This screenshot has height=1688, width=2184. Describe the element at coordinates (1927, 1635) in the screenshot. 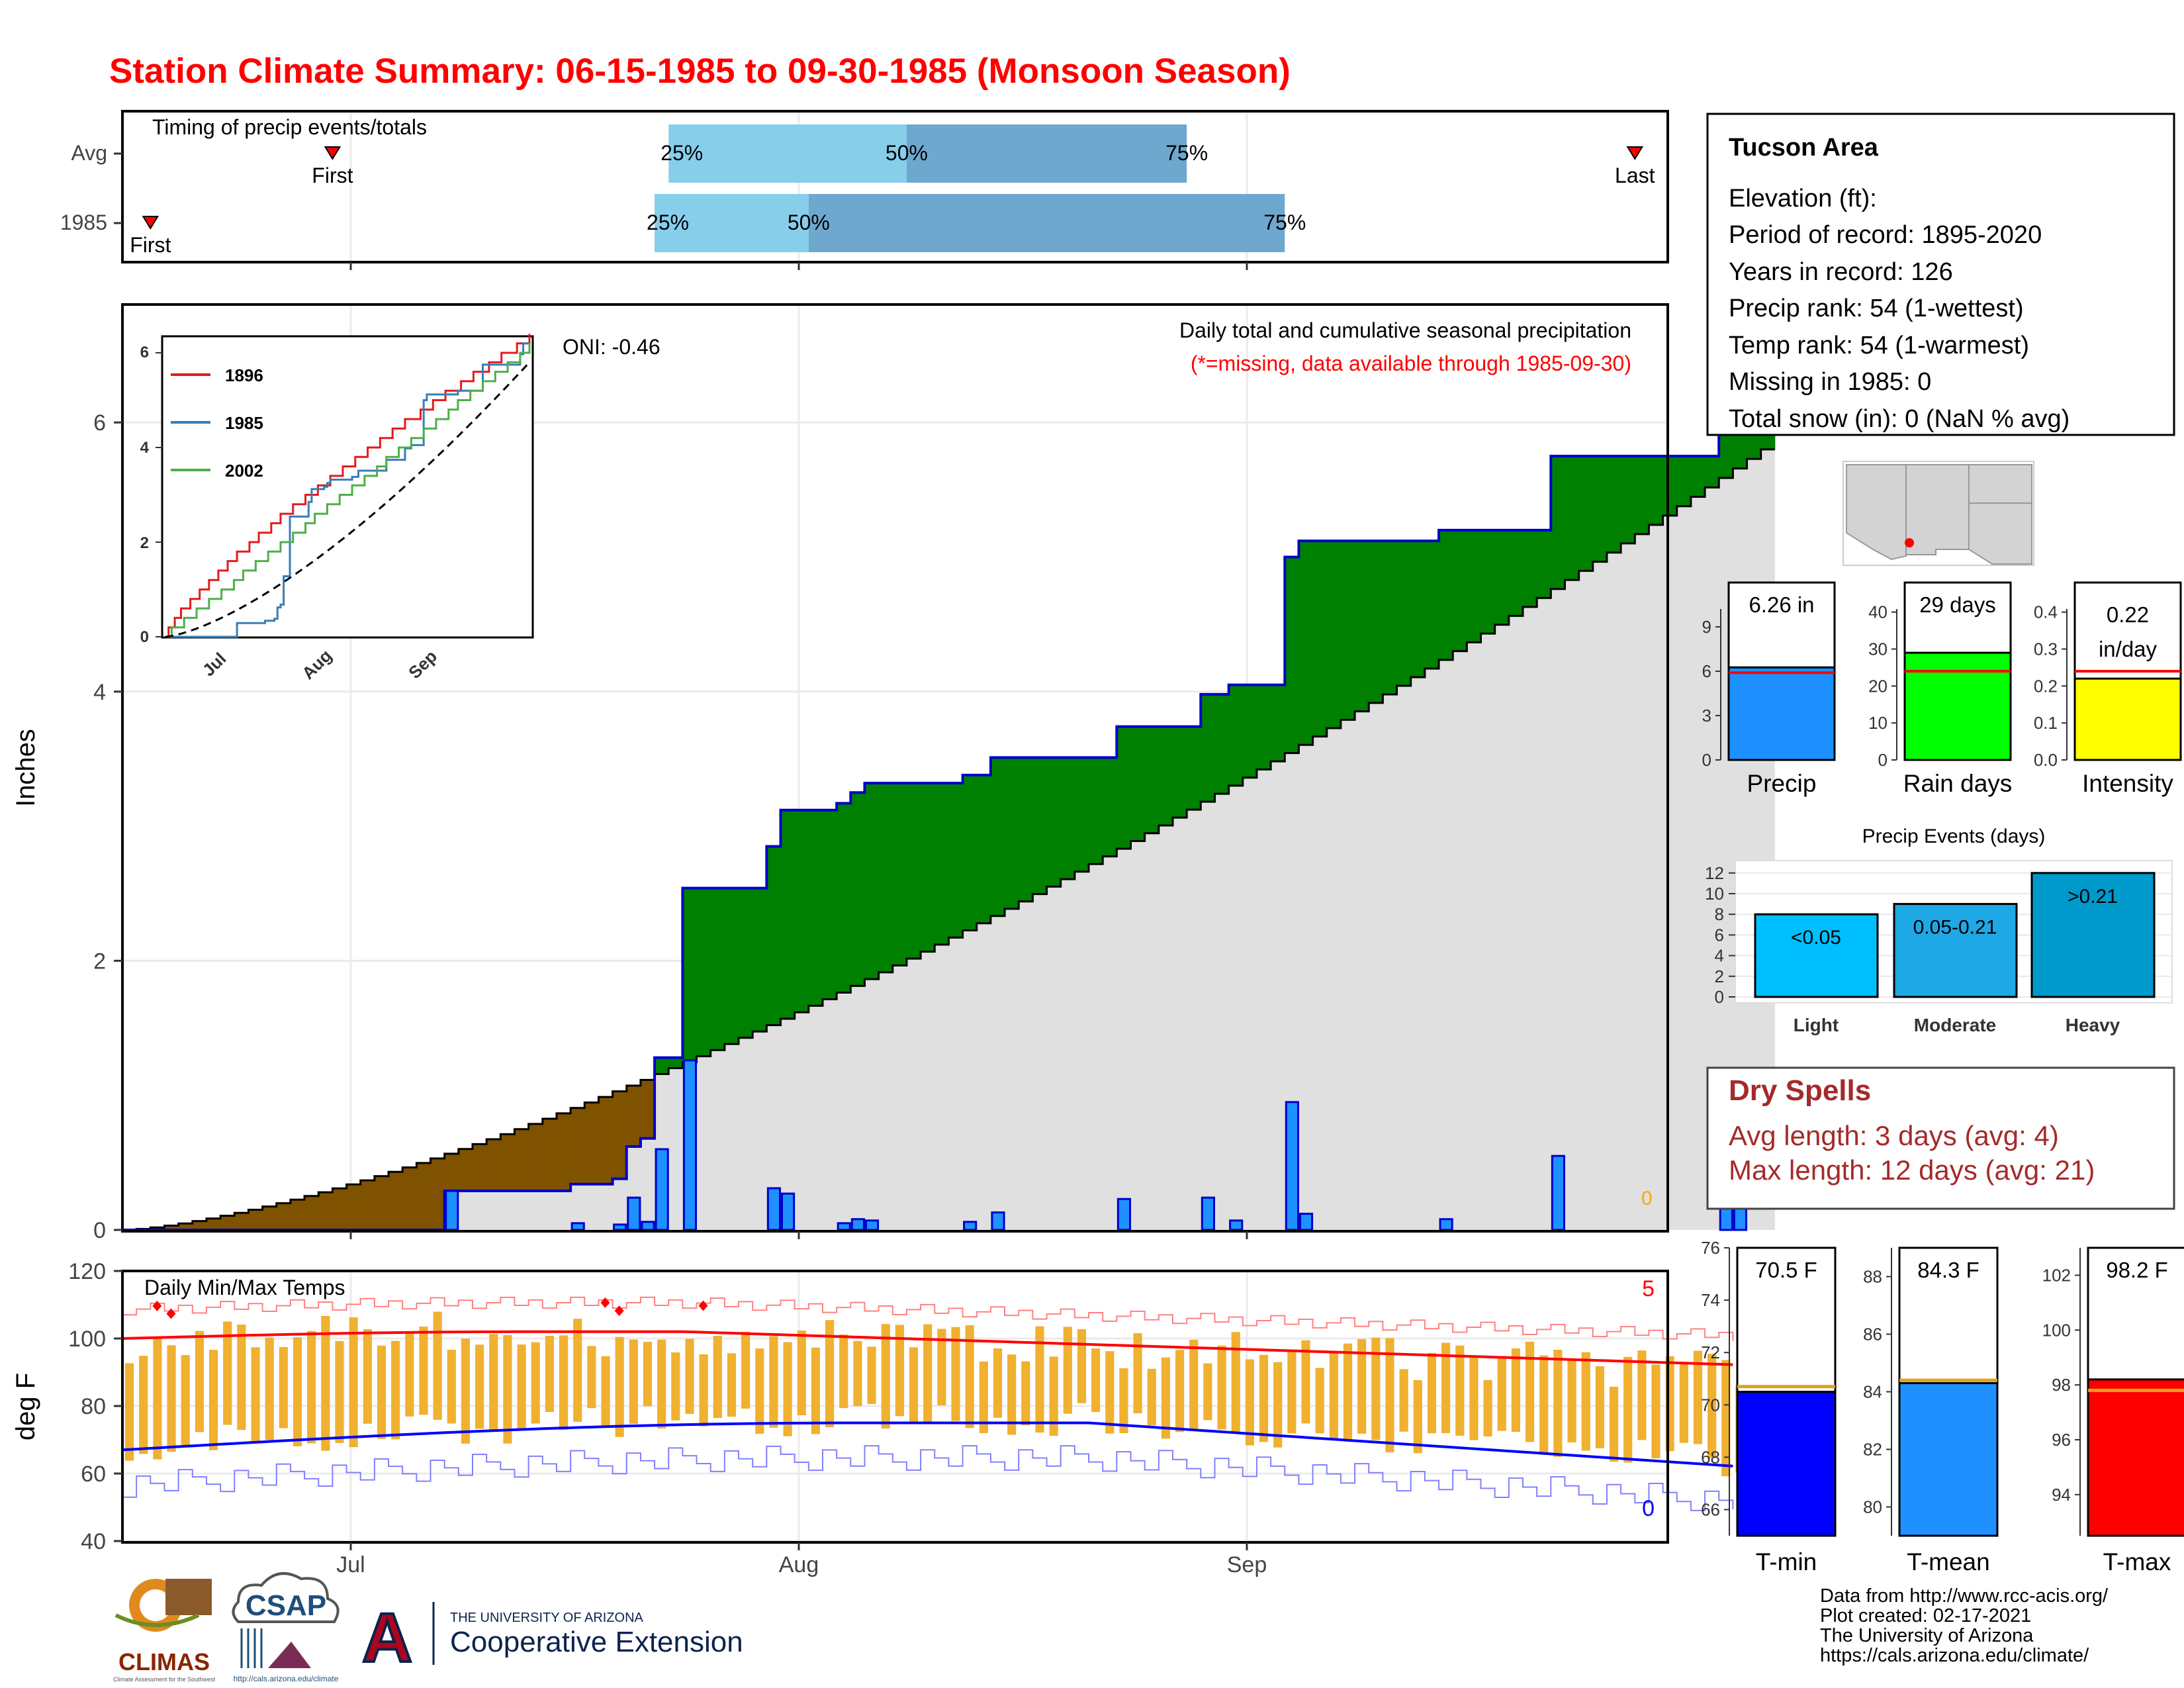

I see `footer-line: The University of Arizona` at that location.